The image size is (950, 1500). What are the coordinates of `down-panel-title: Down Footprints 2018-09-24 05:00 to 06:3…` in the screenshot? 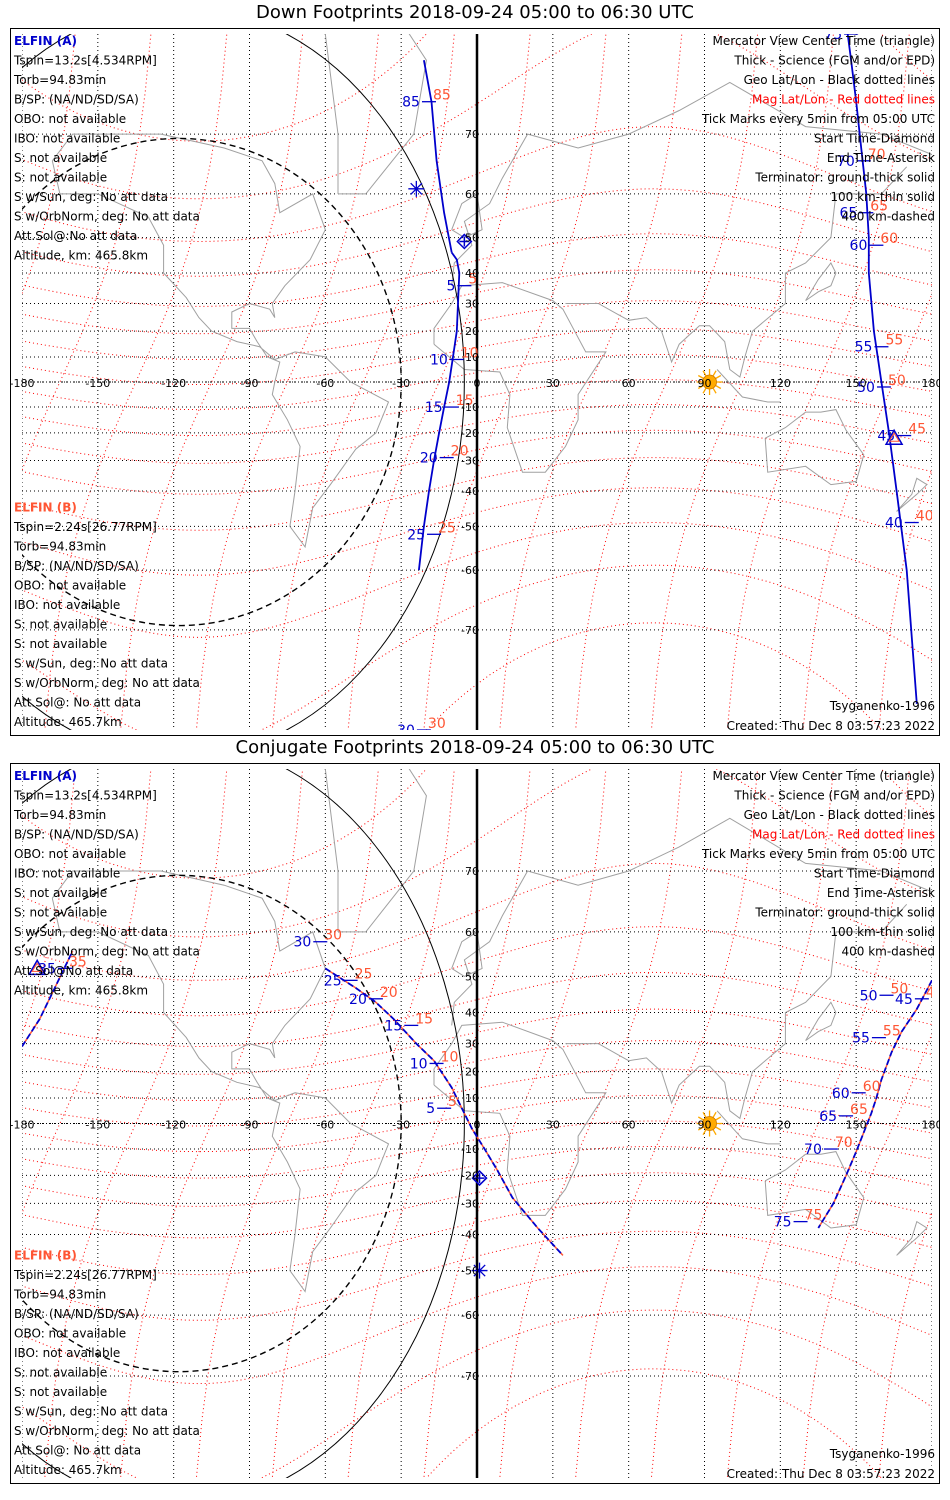 It's located at (475, 12).